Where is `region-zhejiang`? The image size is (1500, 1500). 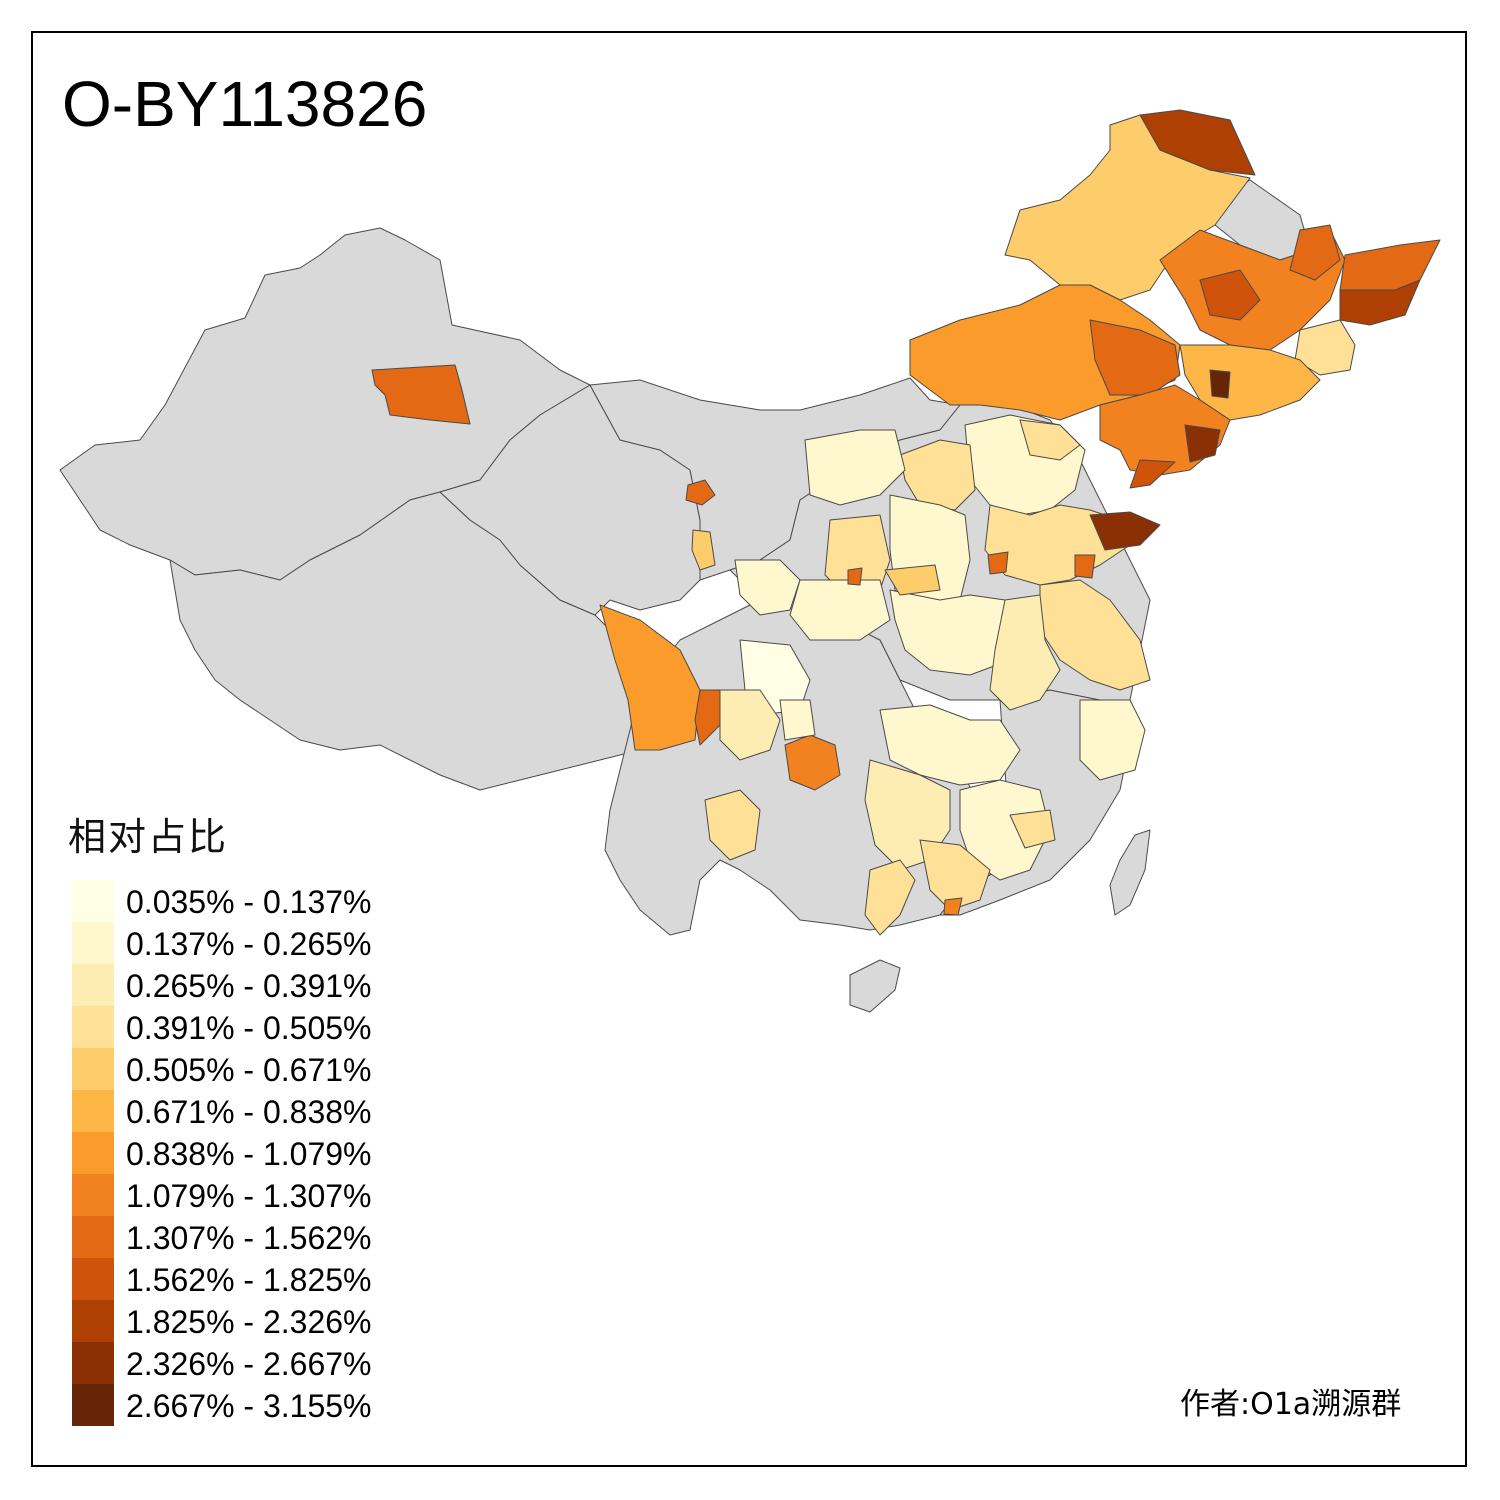 region-zhejiang is located at coordinates (1112, 740).